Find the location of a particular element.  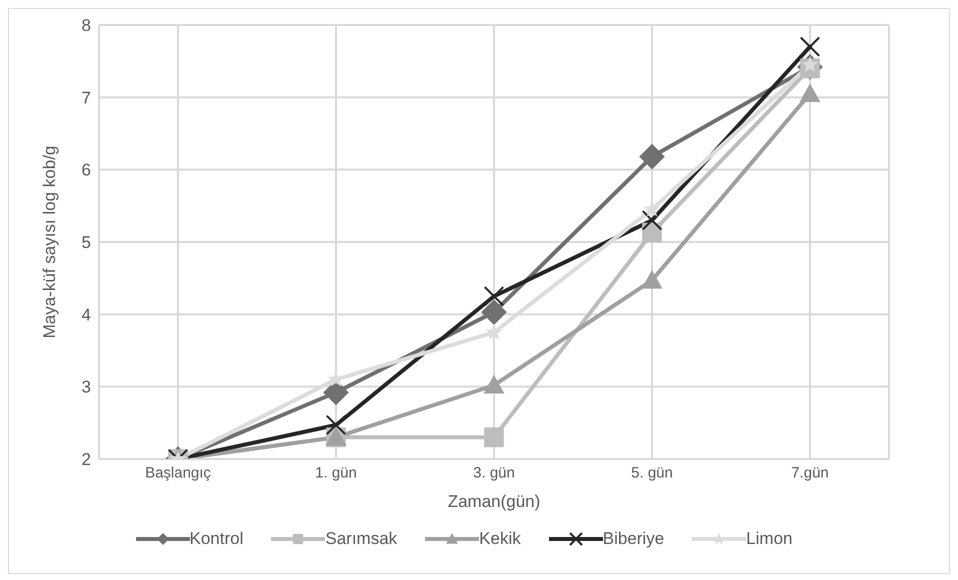

legend-label: Limon is located at coordinates (769, 539).